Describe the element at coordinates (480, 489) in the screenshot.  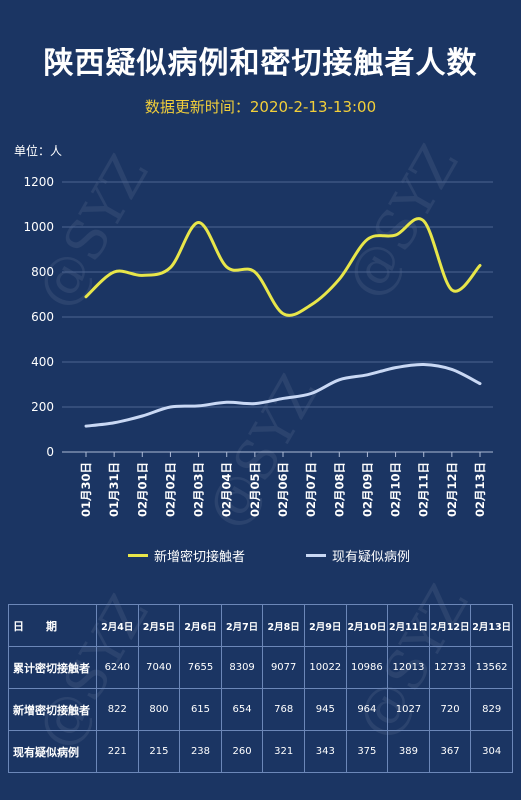
I see `x-tick-label: 02月13日` at that location.